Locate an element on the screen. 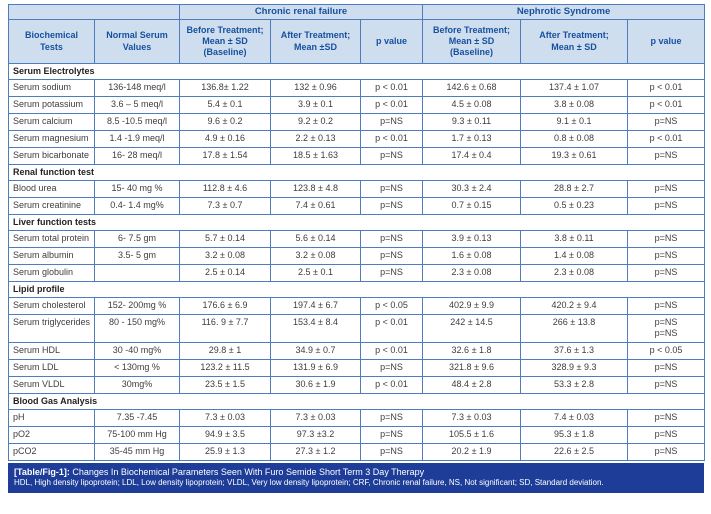  section-header-row: Serum Electrolytes is located at coordinates (356, 71).